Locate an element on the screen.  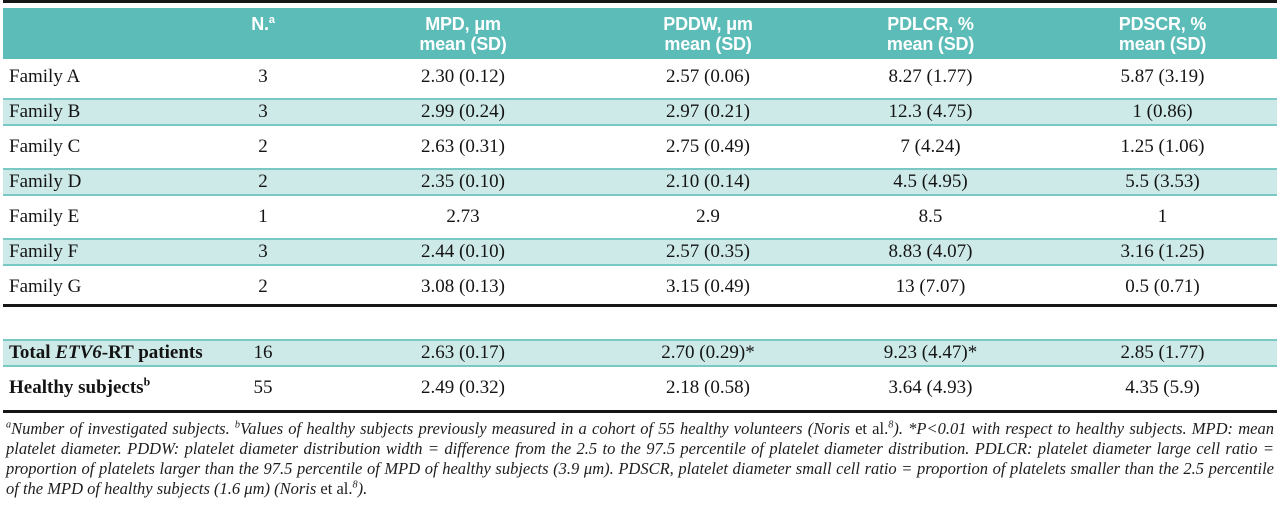
cell-pdlcr: 7 (4.24) is located at coordinates (930, 146).